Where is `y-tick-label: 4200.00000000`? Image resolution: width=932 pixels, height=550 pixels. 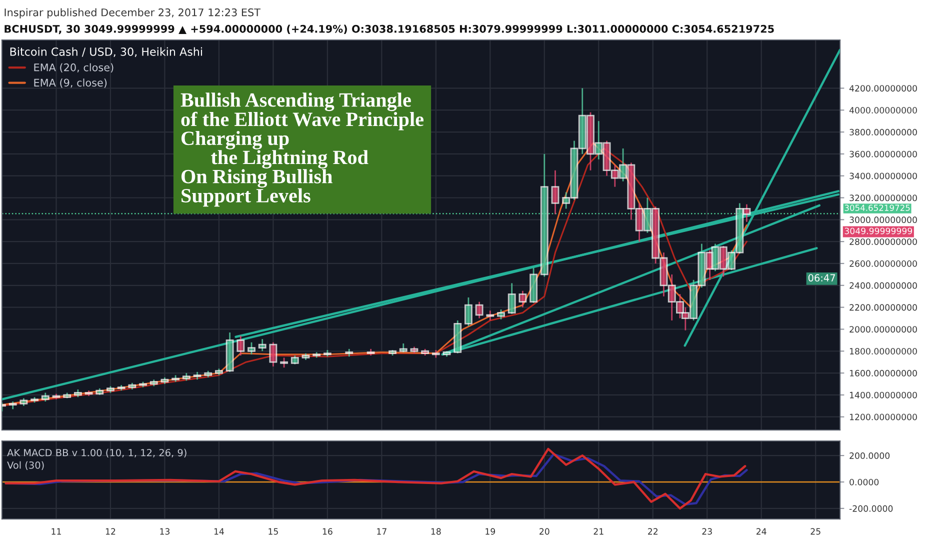
y-tick-label: 4200.00000000 is located at coordinates (883, 88).